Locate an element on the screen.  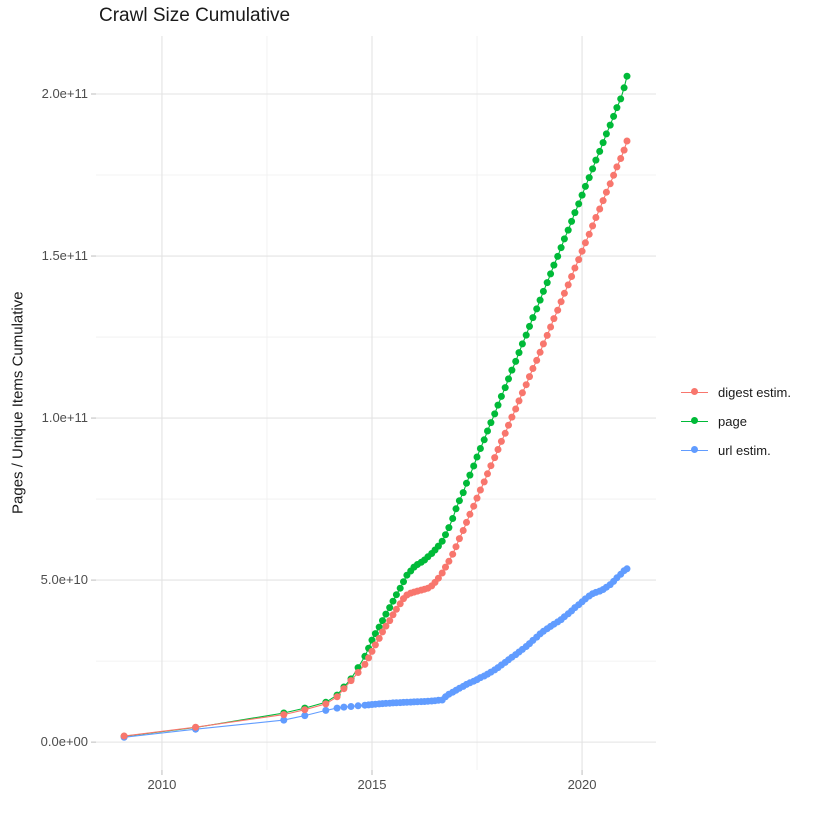
legend-key-url-estim is located at coordinates (694, 450).